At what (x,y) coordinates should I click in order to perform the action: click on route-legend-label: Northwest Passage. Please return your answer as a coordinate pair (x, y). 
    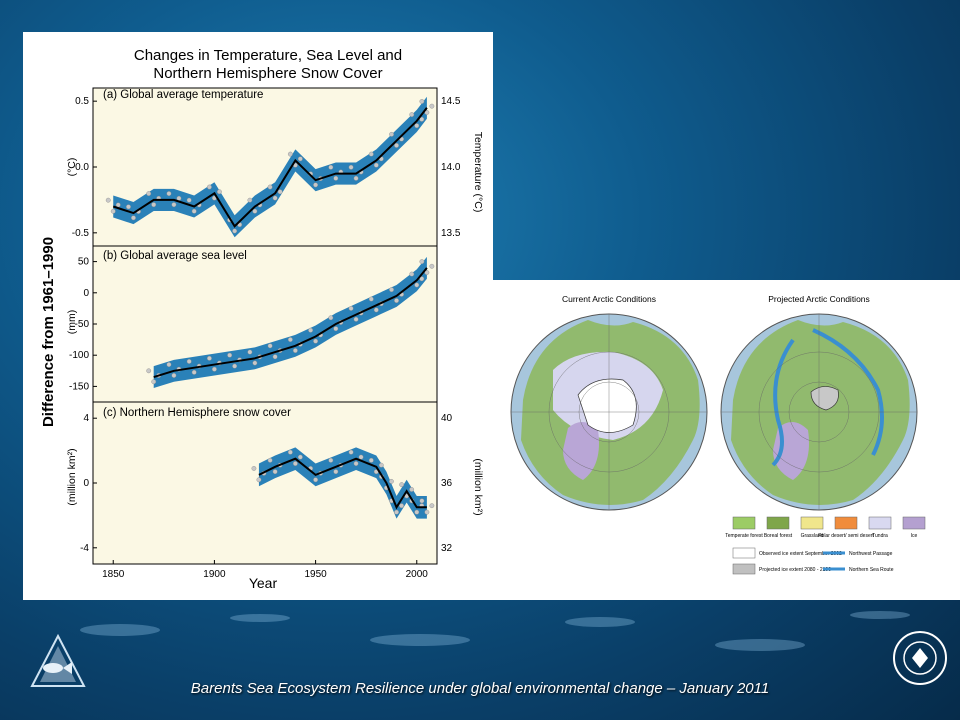
    Looking at the image, I should click on (871, 554).